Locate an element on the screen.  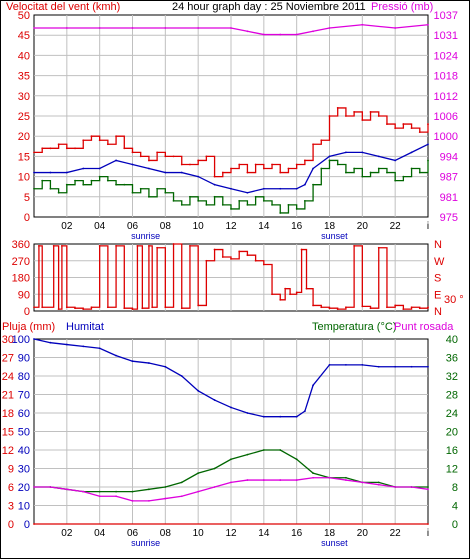
panel-3-rain-tick-label: 12 is located at coordinates (8, 451).